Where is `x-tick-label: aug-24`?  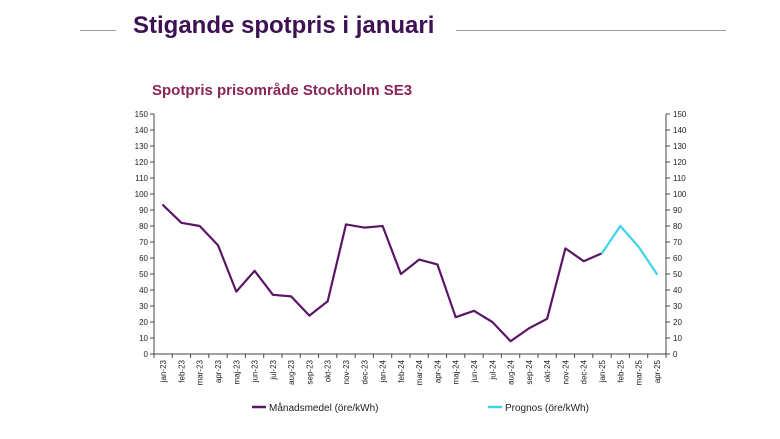
x-tick-label: aug-24 is located at coordinates (511, 371).